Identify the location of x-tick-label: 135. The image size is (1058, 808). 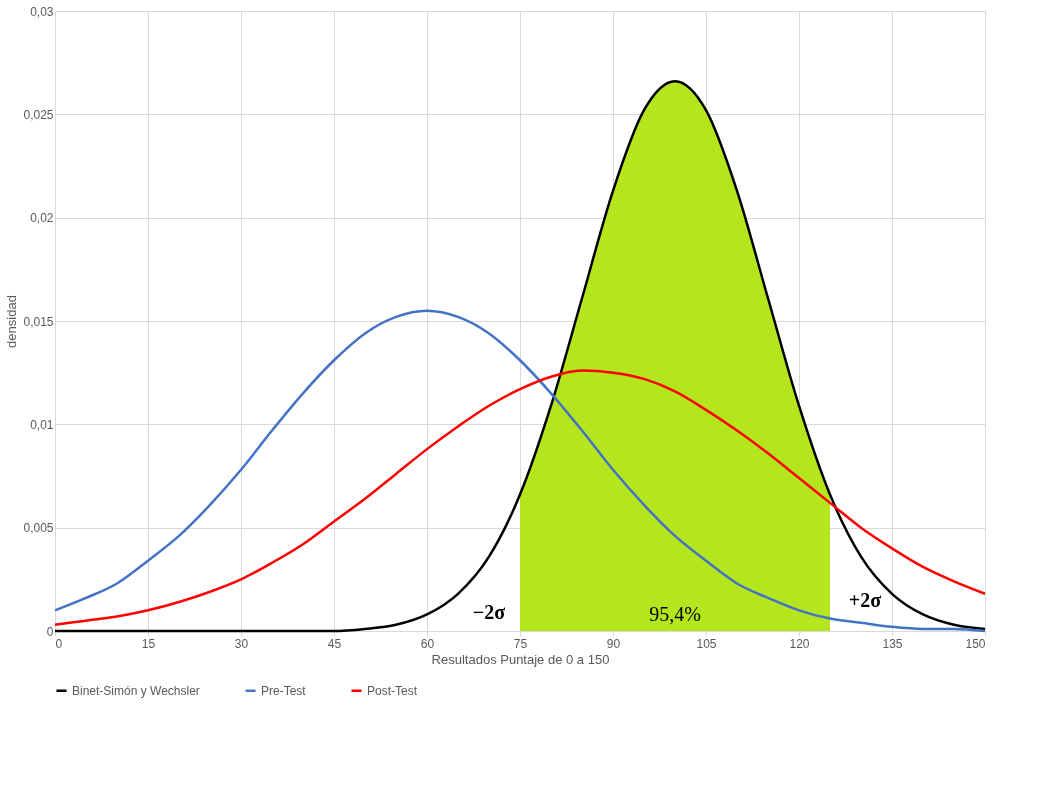
(892, 643).